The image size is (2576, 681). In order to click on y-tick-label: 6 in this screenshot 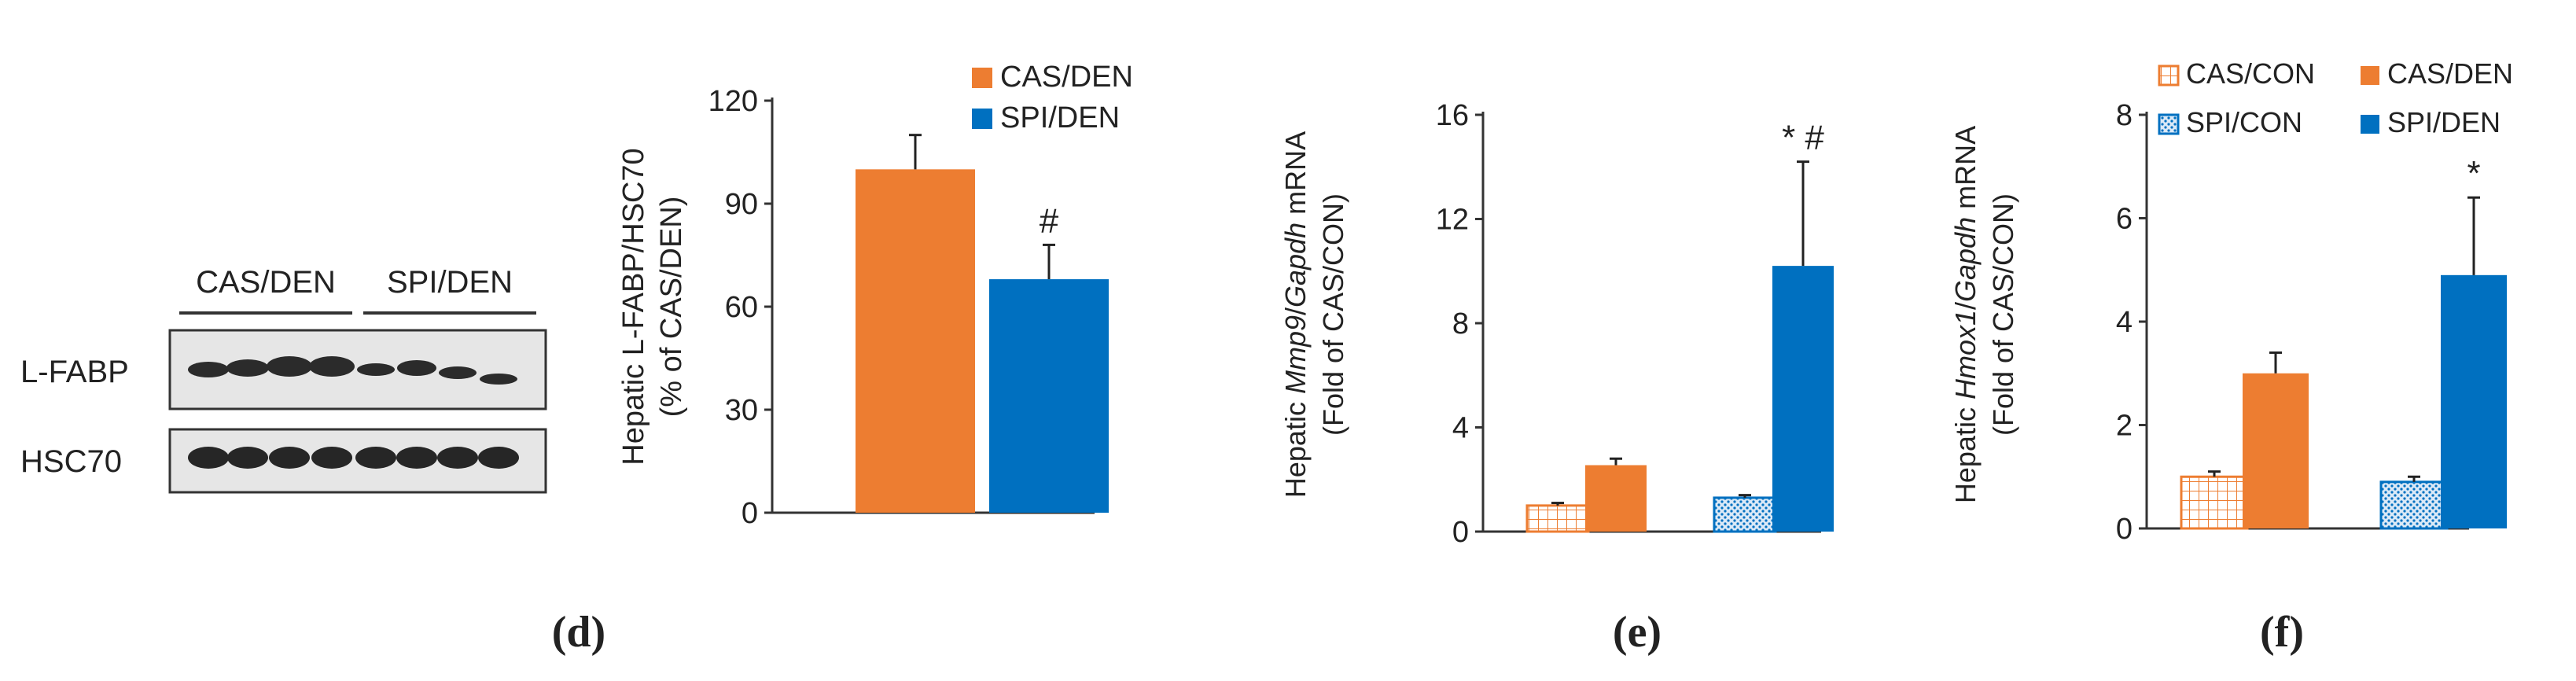, I will do `click(2124, 219)`.